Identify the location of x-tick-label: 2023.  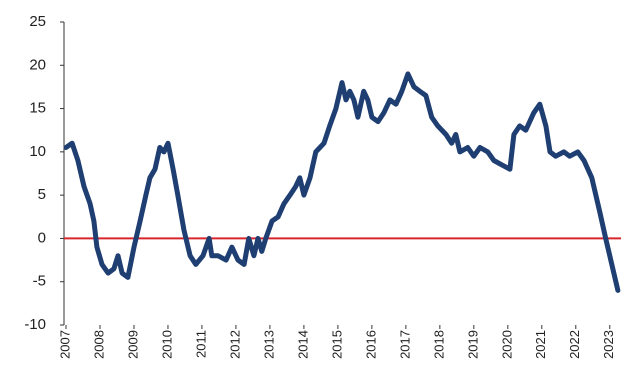
(608, 344).